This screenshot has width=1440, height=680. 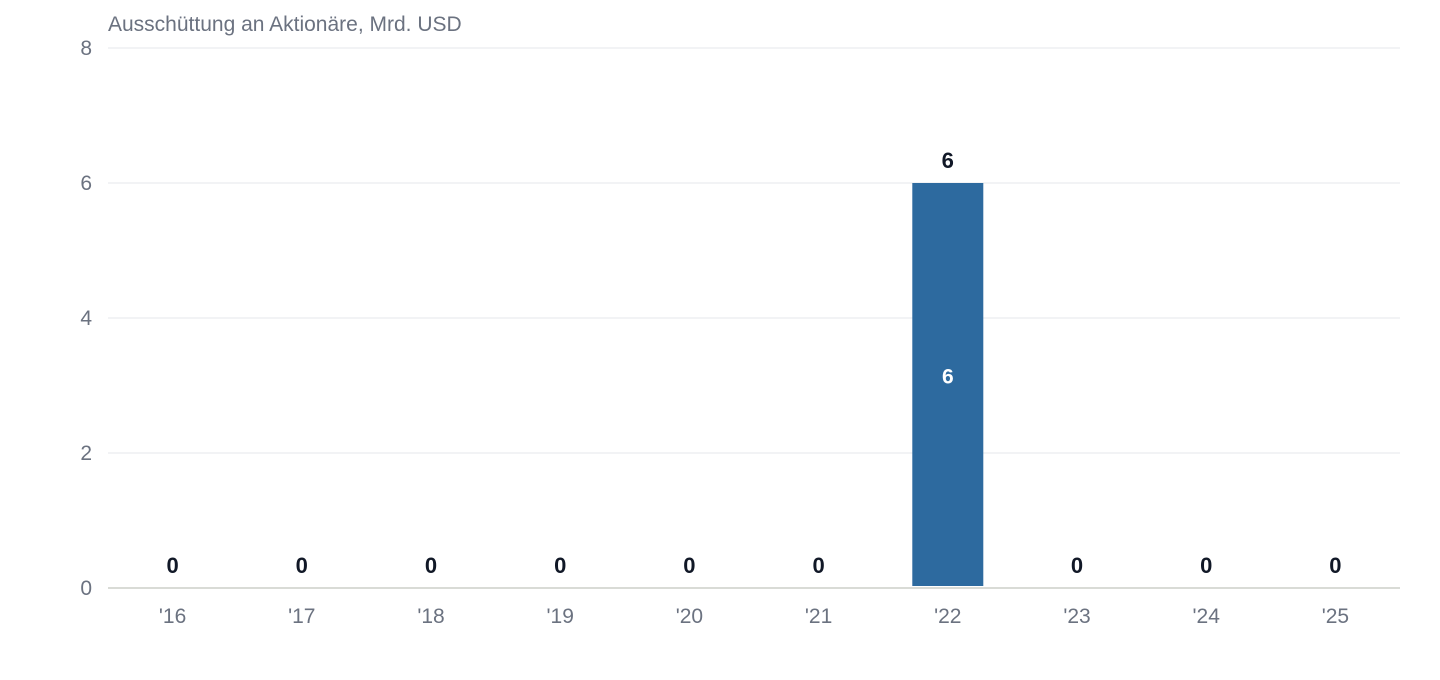 I want to click on x-tick-label: '18, so click(x=430, y=616).